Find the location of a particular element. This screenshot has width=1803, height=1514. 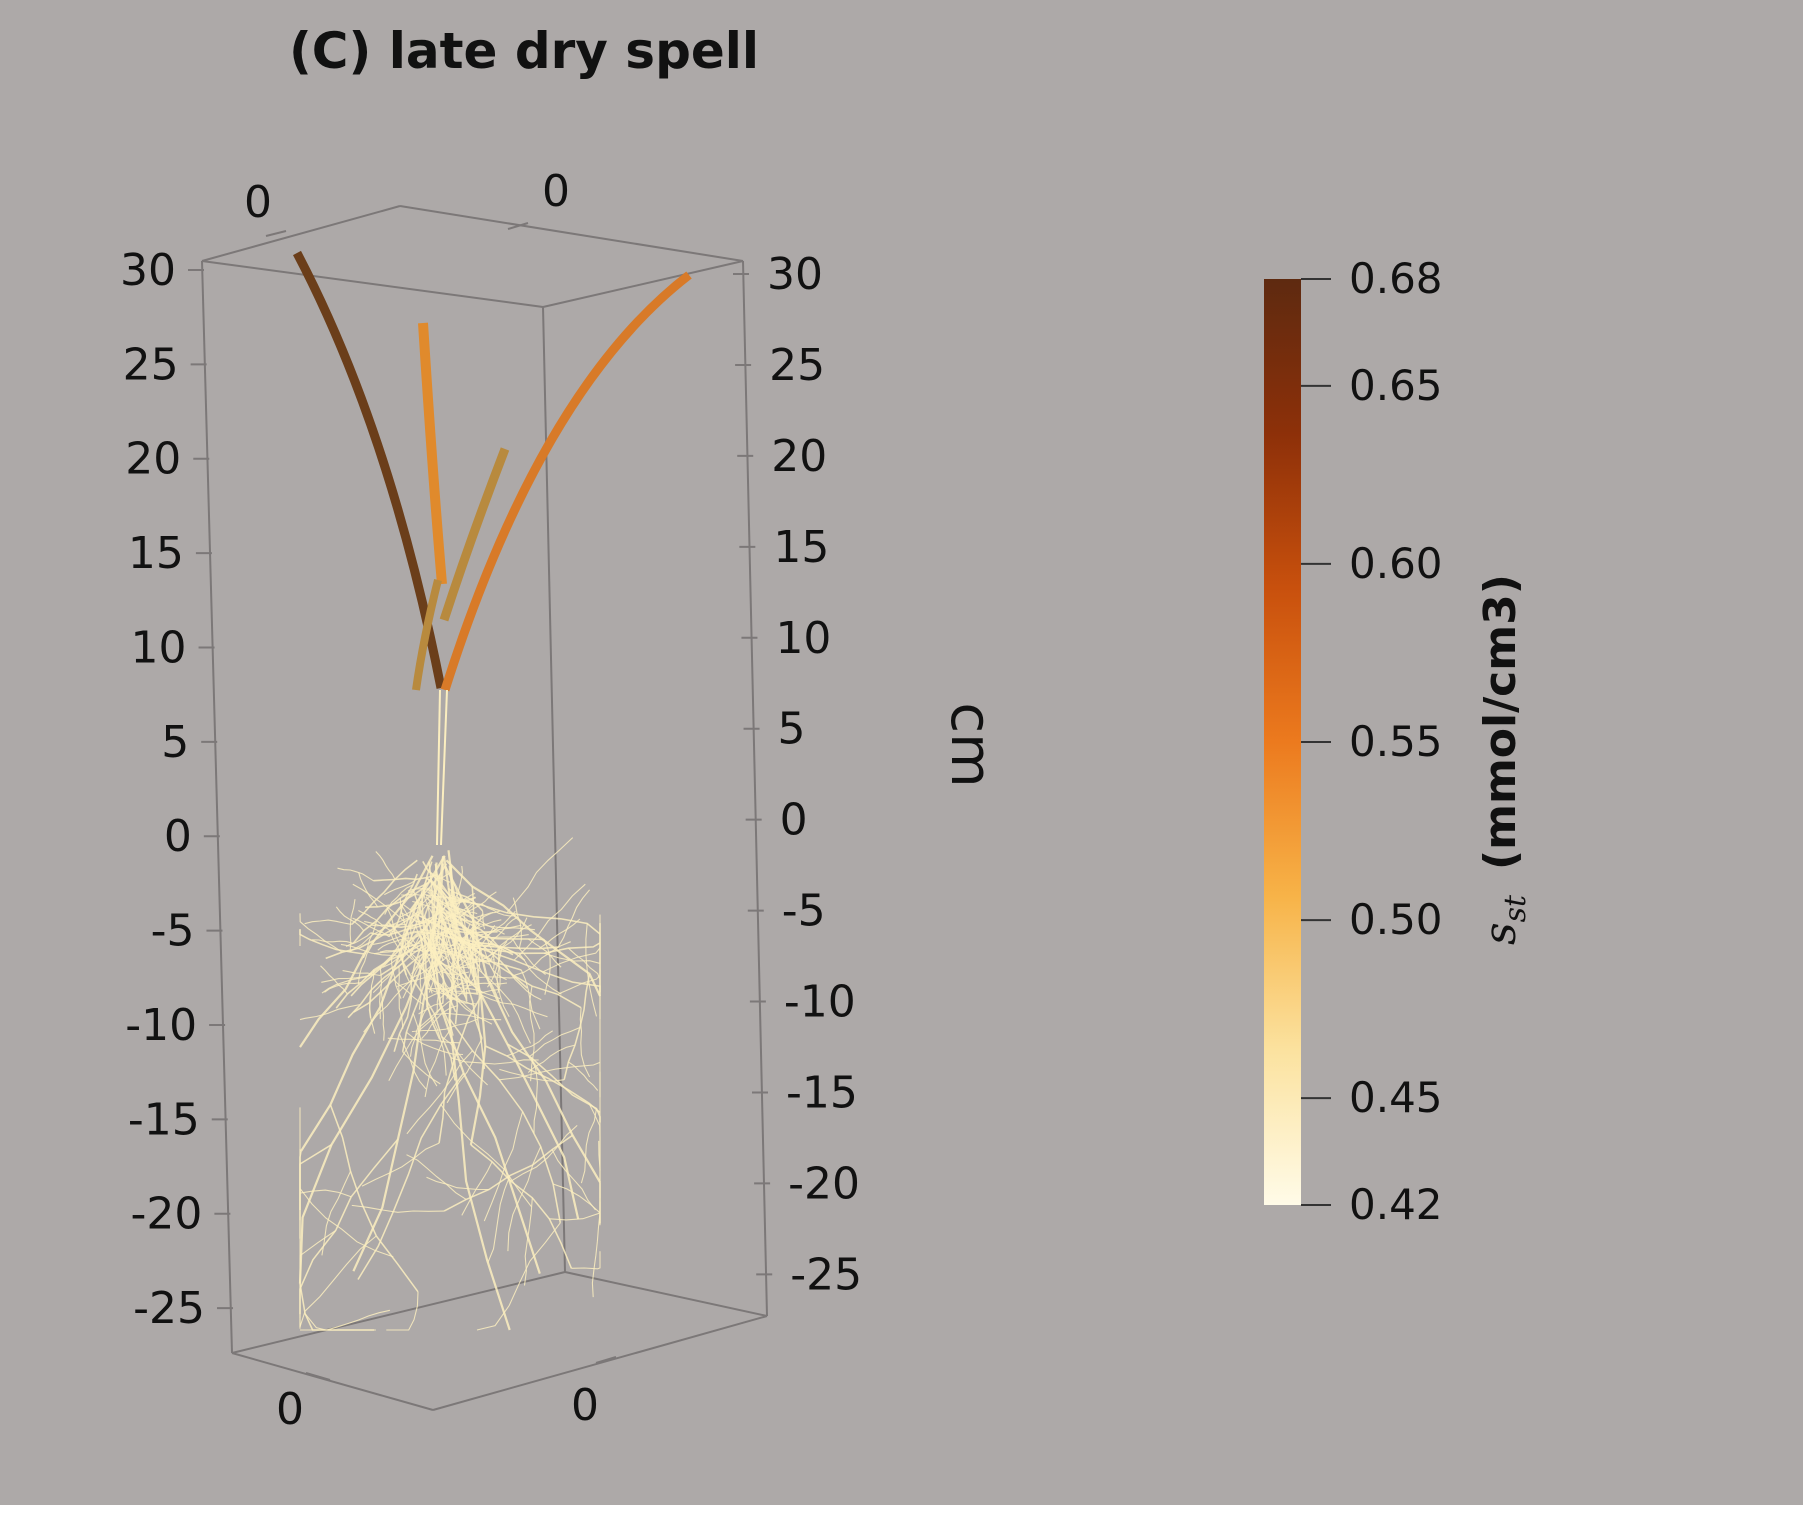

colorbar is located at coordinates (1282, 742).